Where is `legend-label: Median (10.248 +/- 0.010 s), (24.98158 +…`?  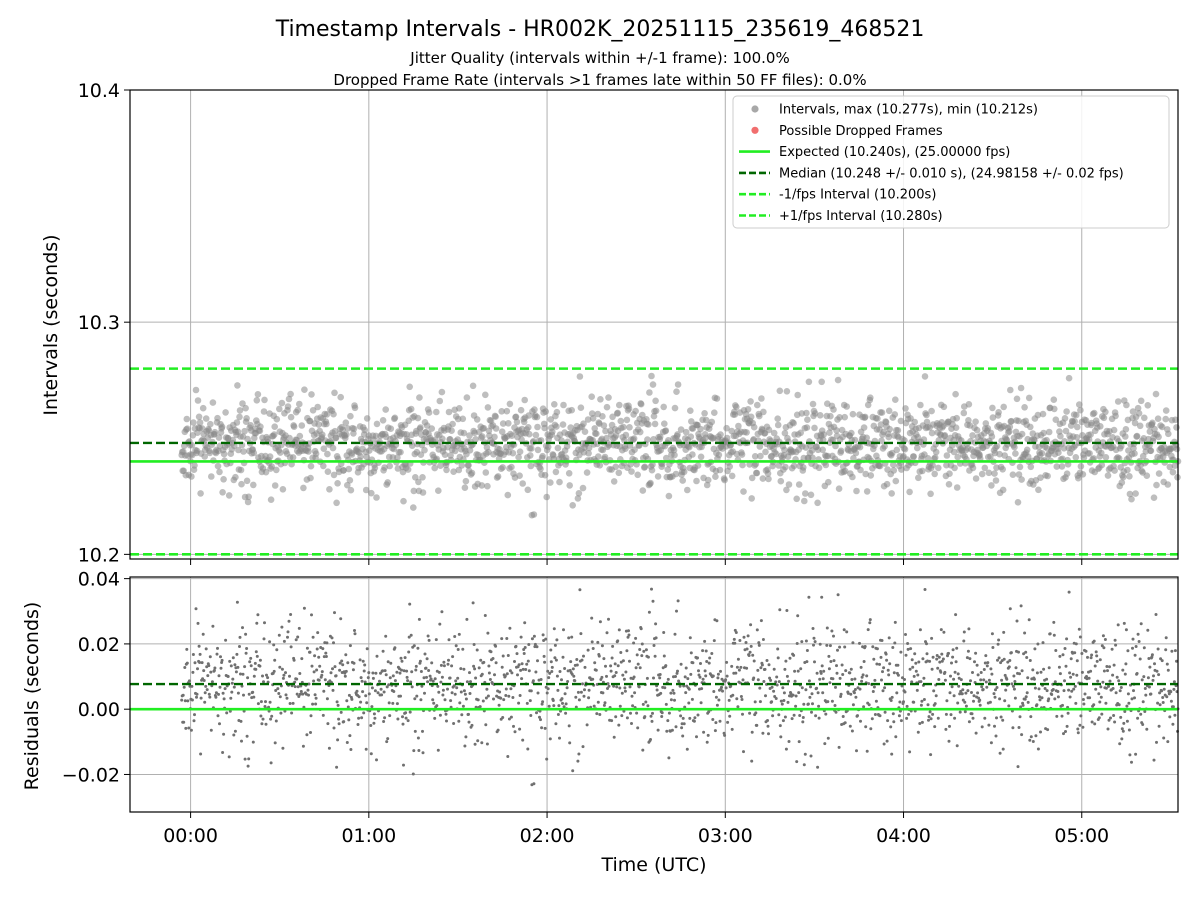
legend-label: Median (10.248 +/- 0.010 s), (24.98158 +… is located at coordinates (951, 173).